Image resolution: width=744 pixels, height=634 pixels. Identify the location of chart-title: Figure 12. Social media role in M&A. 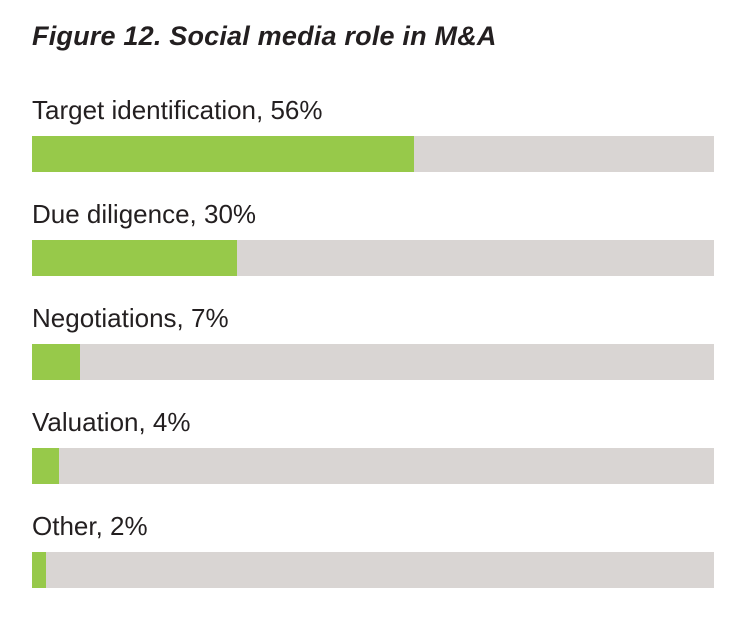
(264, 36).